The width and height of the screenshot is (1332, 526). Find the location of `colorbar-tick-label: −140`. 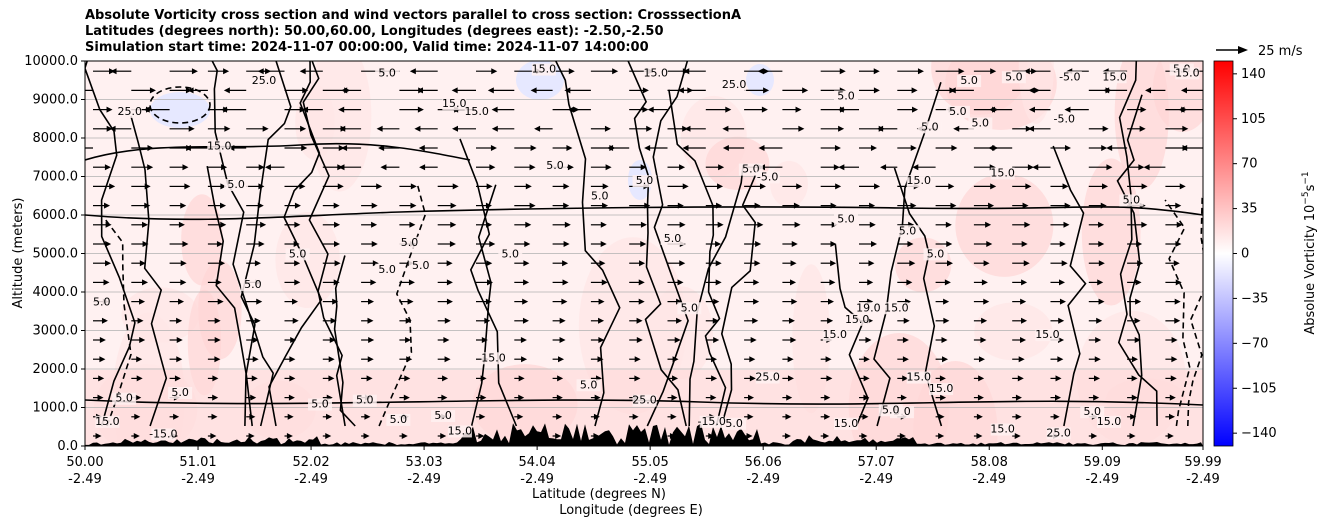

colorbar-tick-label: −140 is located at coordinates (1259, 433).